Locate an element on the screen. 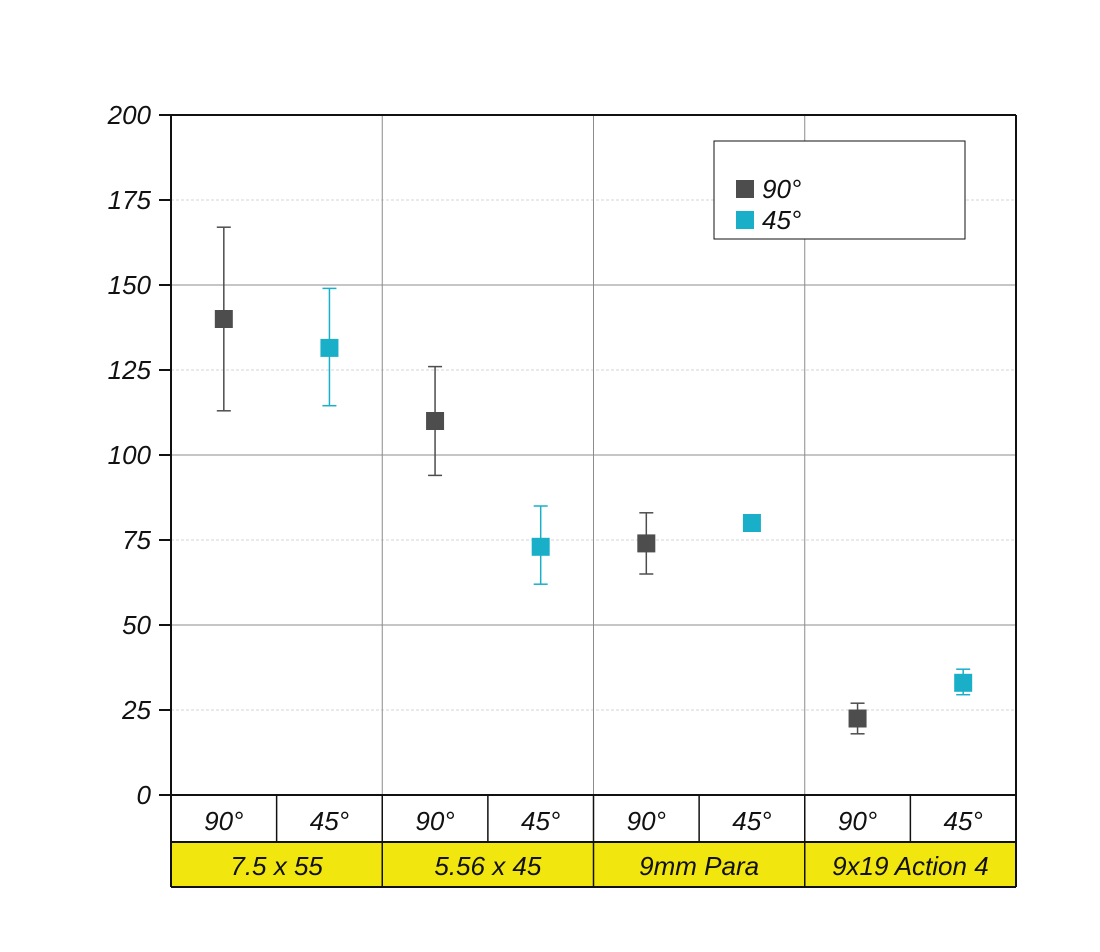 The image size is (1100, 952). y-tick-label: 175 is located at coordinates (130, 200).